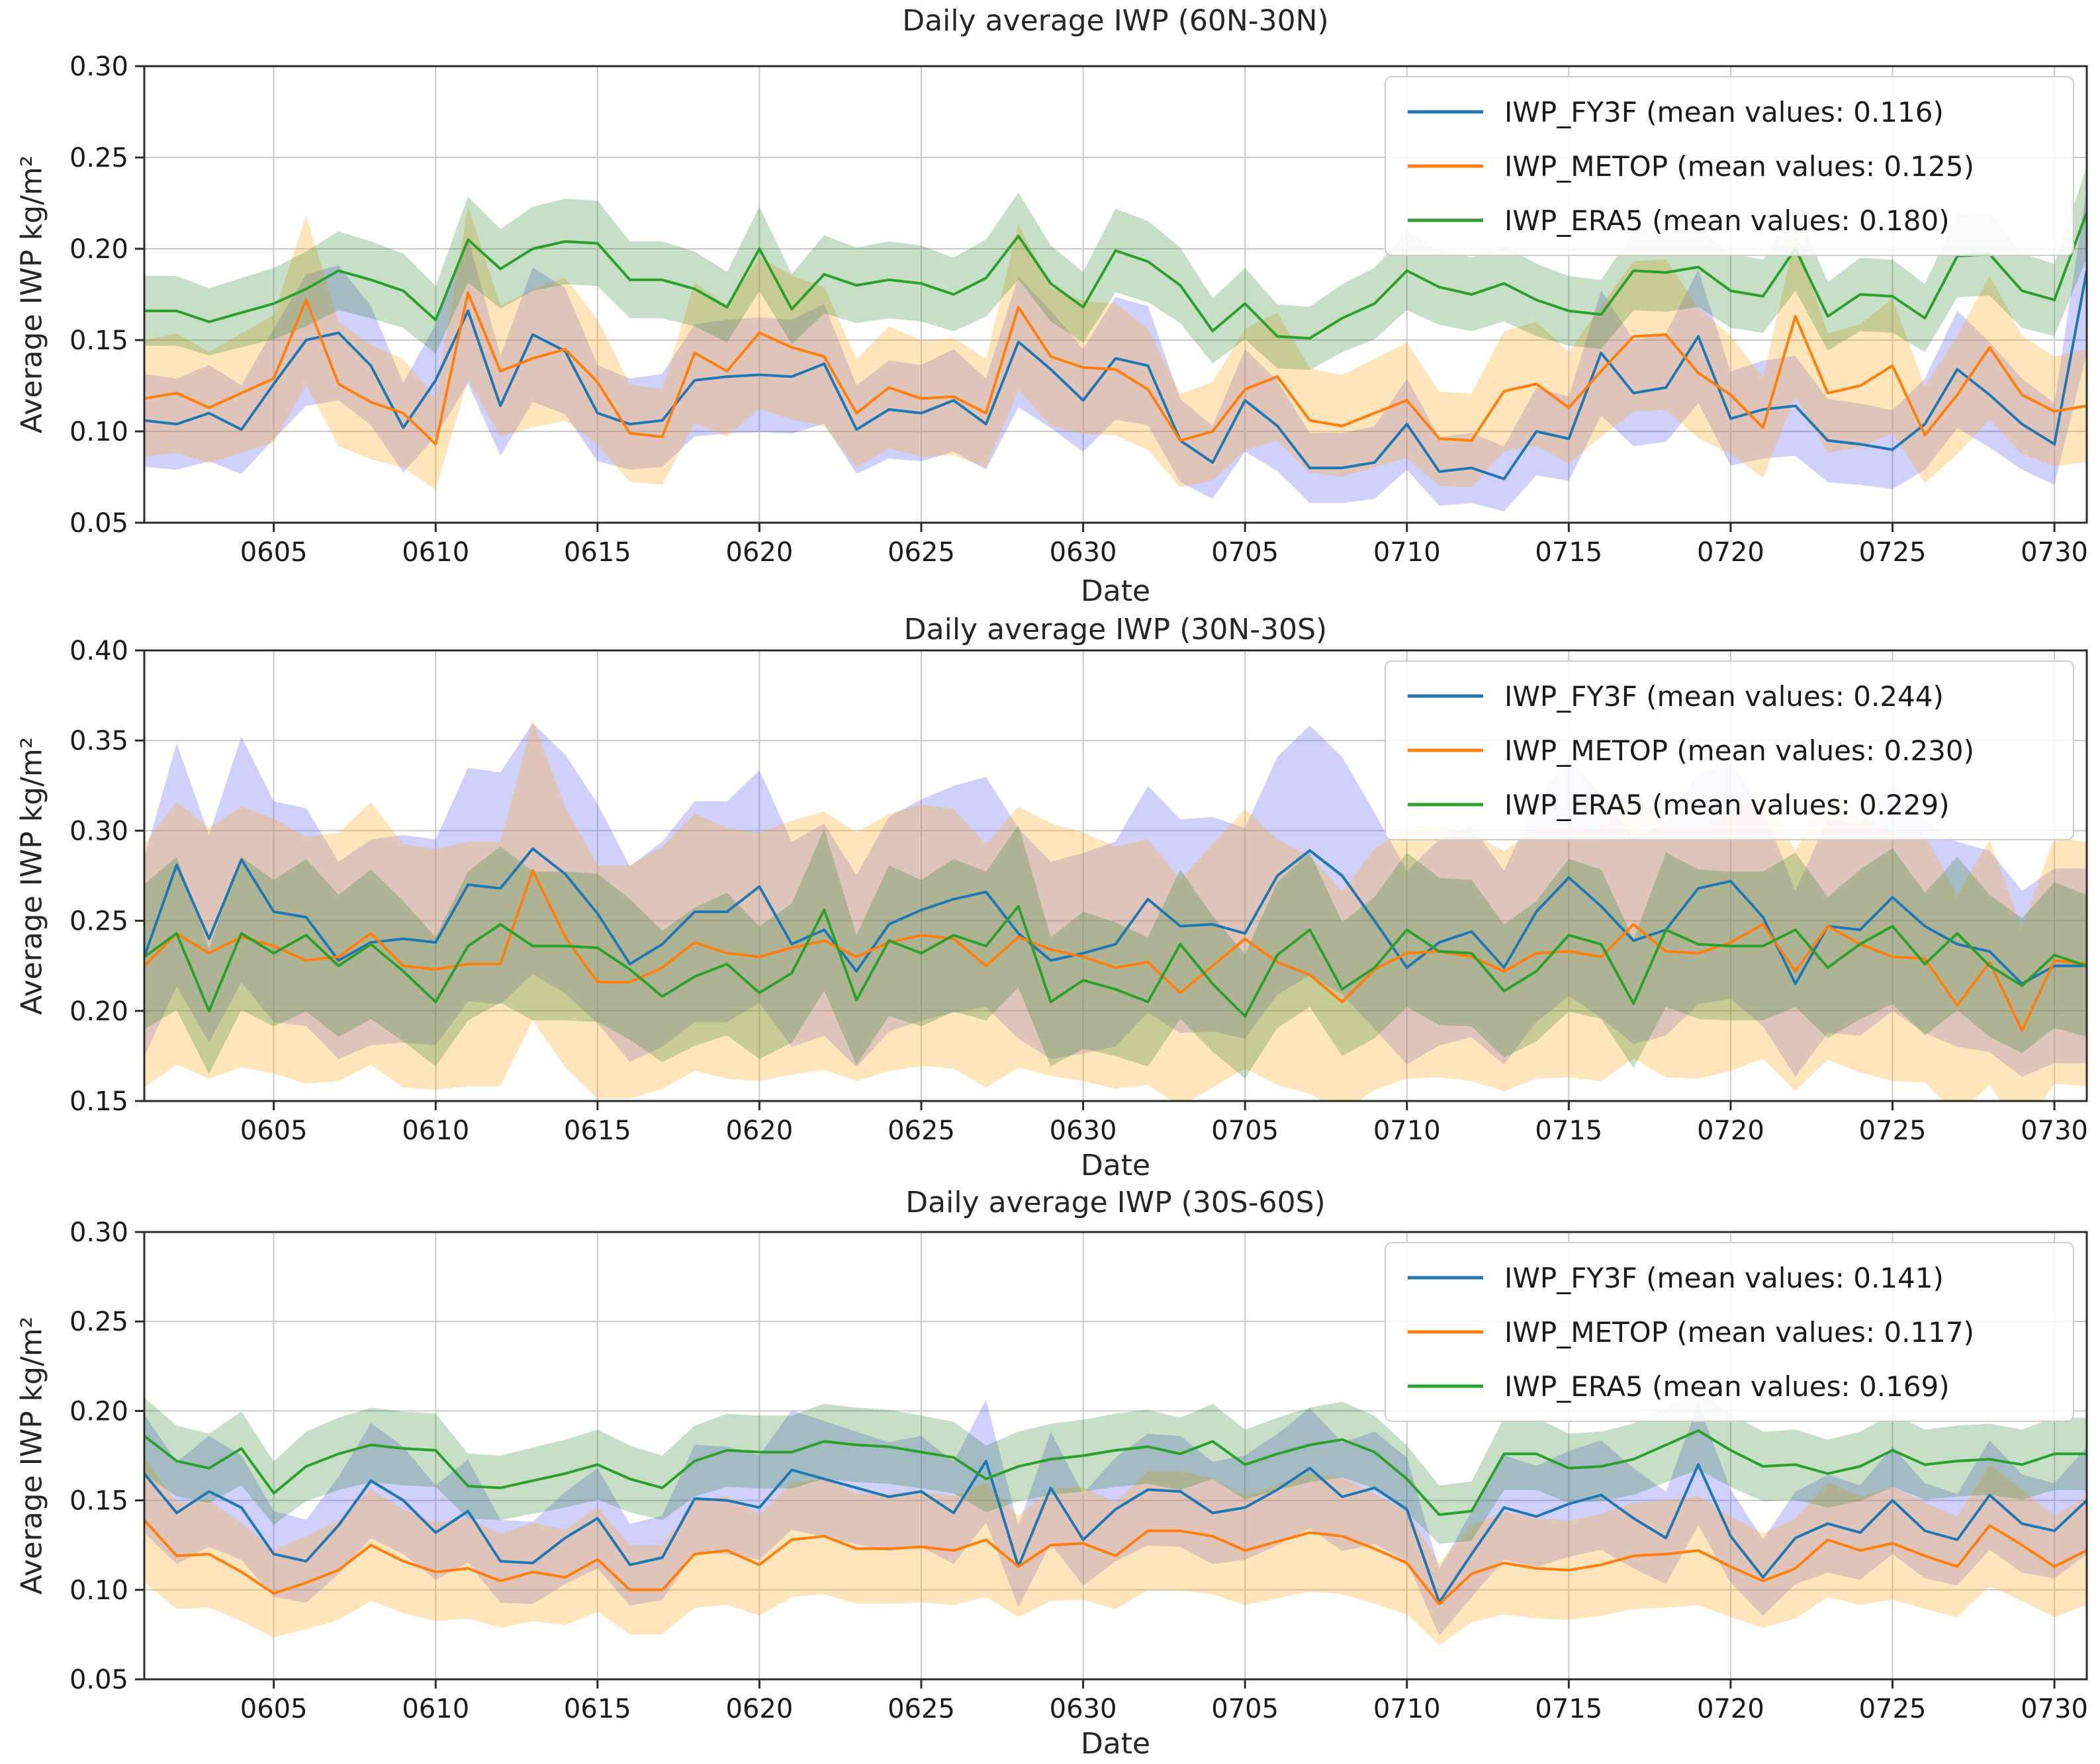  What do you see at coordinates (98, 651) in the screenshot?
I see `y-tick-label: 0.40` at bounding box center [98, 651].